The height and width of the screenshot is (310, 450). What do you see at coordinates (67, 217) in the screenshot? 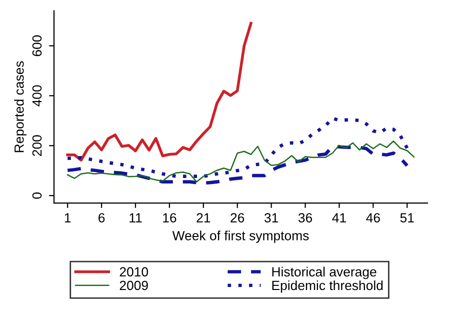
I see `x-tick-label: 1` at bounding box center [67, 217].